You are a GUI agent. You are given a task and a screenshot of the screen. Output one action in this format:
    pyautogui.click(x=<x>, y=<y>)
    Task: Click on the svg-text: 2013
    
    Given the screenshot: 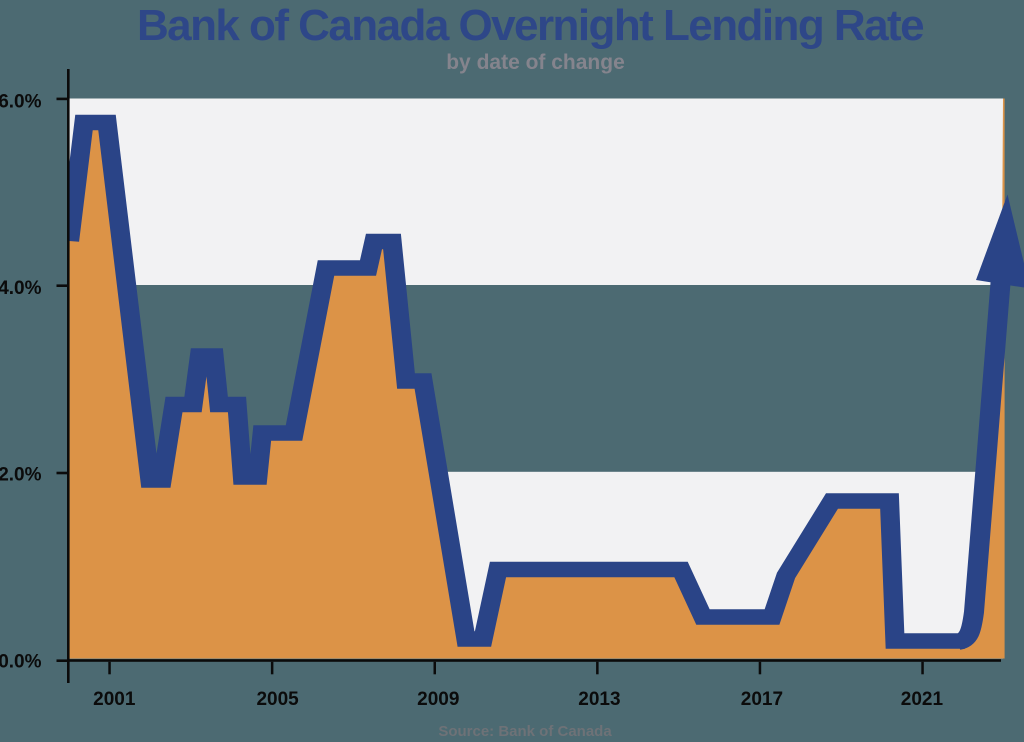 What is the action you would take?
    pyautogui.click(x=599, y=699)
    